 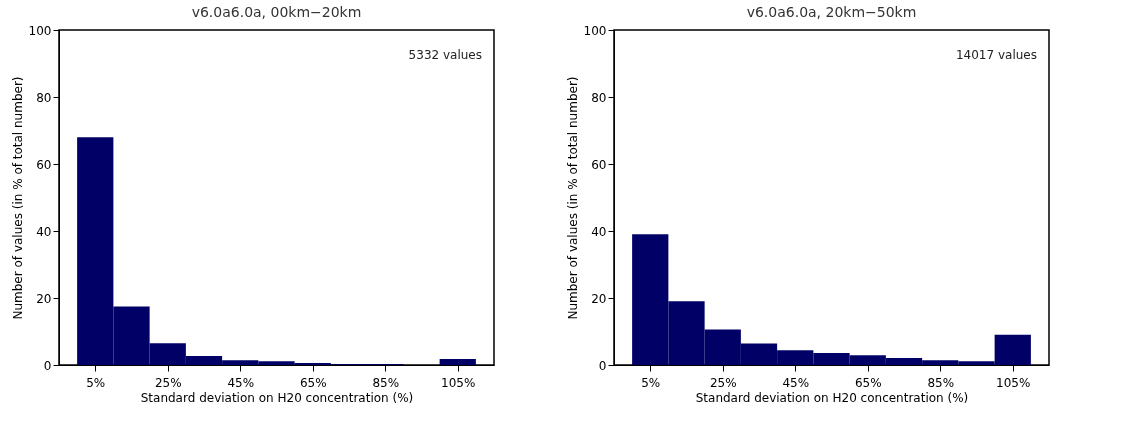 I want to click on annotation: 14017 values, so click(x=996, y=55).